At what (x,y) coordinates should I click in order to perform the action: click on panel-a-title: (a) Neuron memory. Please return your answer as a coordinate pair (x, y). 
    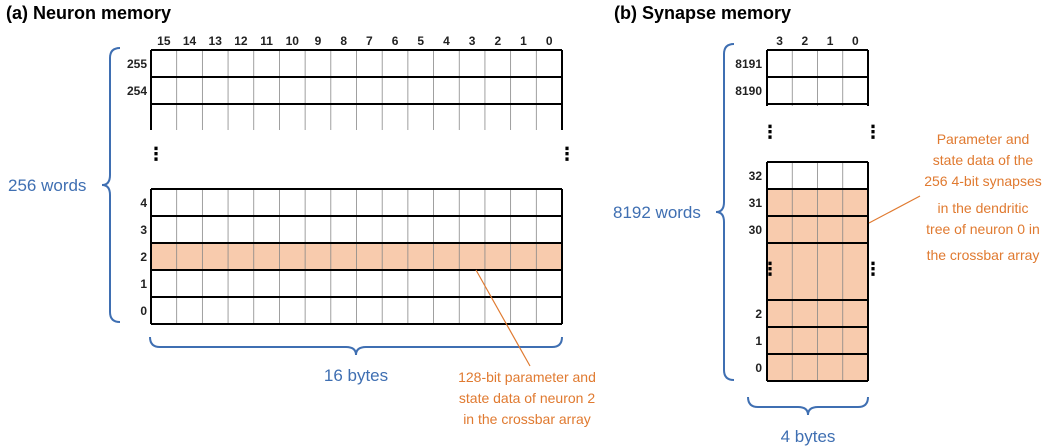
    Looking at the image, I should click on (88, 13).